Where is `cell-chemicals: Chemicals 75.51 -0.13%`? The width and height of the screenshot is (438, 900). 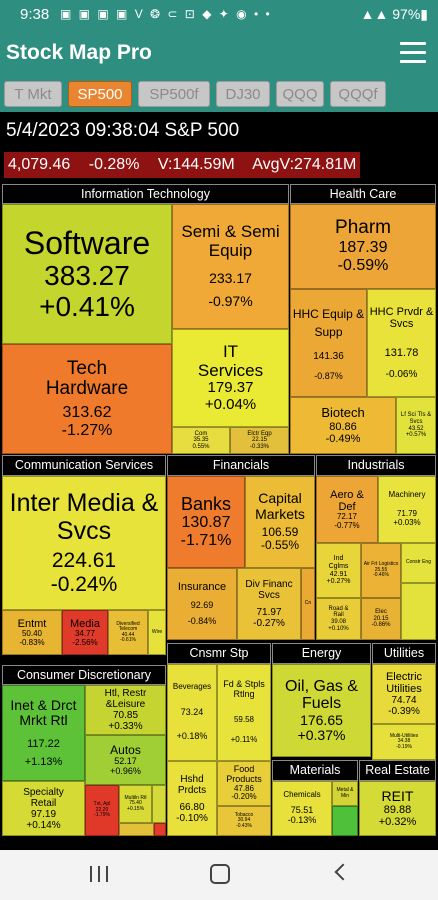
cell-chemicals: Chemicals 75.51 -0.13% is located at coordinates (302, 808).